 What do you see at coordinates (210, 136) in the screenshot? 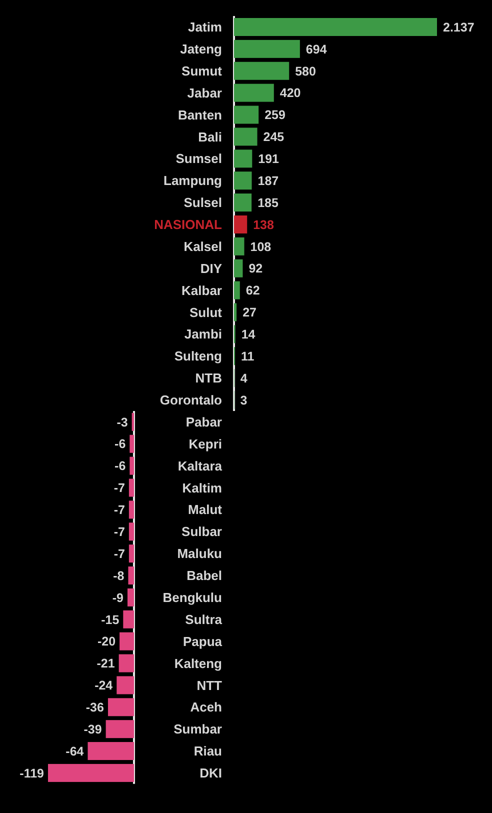
I see `y-tick-label: Bali` at bounding box center [210, 136].